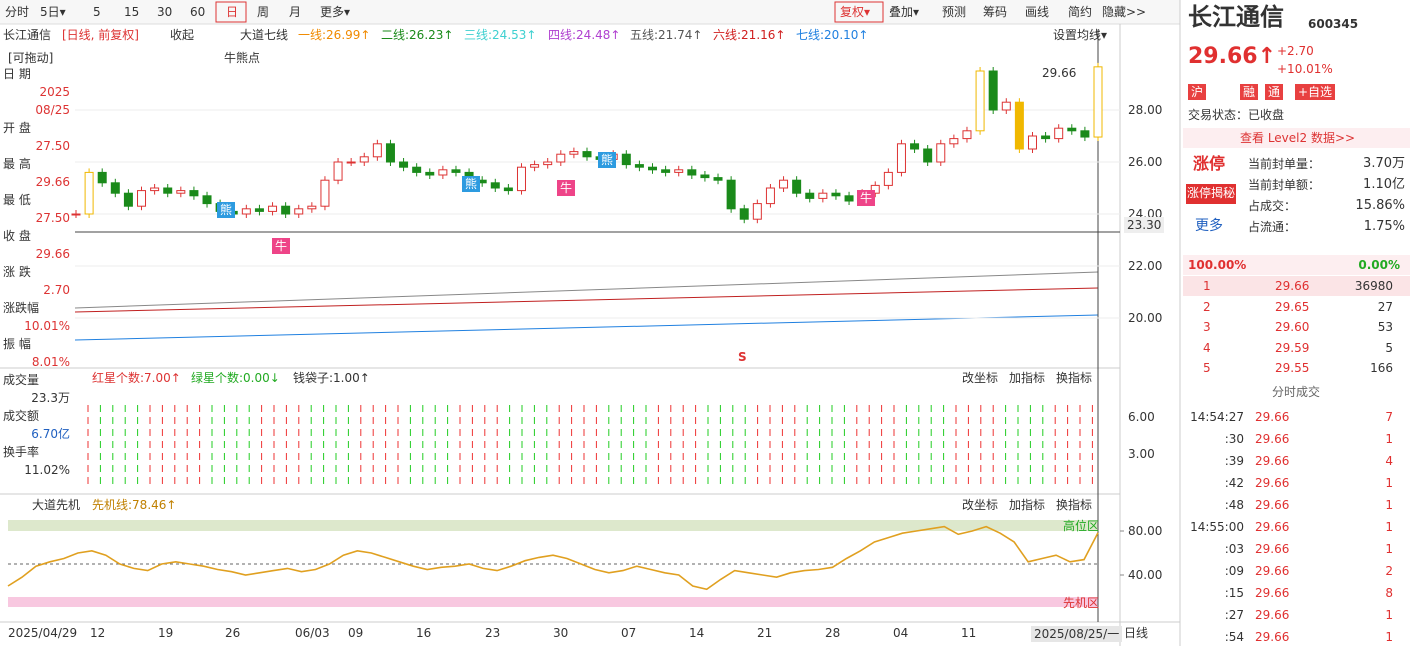 The image size is (1410, 646). Describe the element at coordinates (493, 633) in the screenshot. I see `date-label: 23` at that location.